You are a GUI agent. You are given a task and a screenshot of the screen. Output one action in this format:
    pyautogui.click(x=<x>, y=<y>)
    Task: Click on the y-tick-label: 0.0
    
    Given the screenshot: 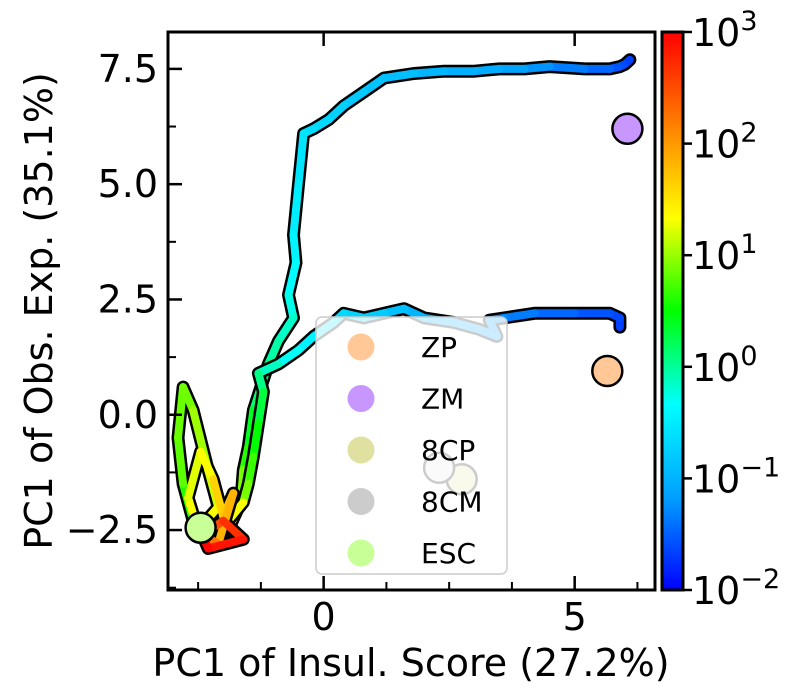 What is the action you would take?
    pyautogui.click(x=128, y=415)
    